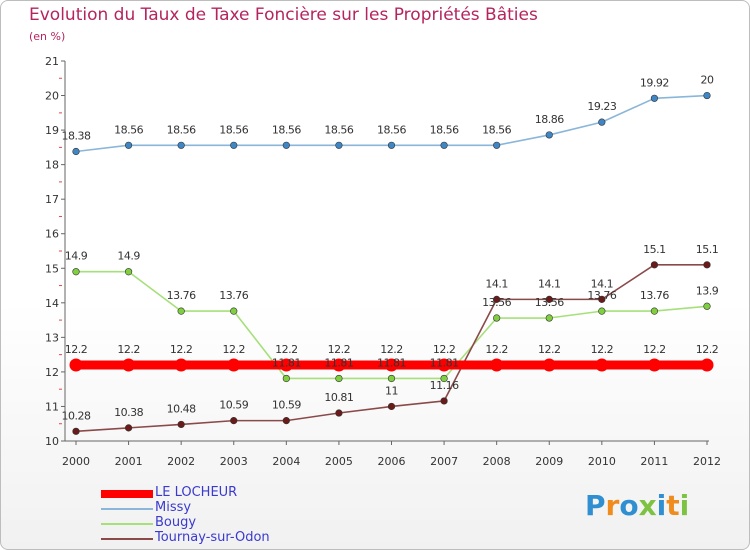 The image size is (750, 550). What do you see at coordinates (52, 96) in the screenshot?
I see `y-tick-label: 20` at bounding box center [52, 96].